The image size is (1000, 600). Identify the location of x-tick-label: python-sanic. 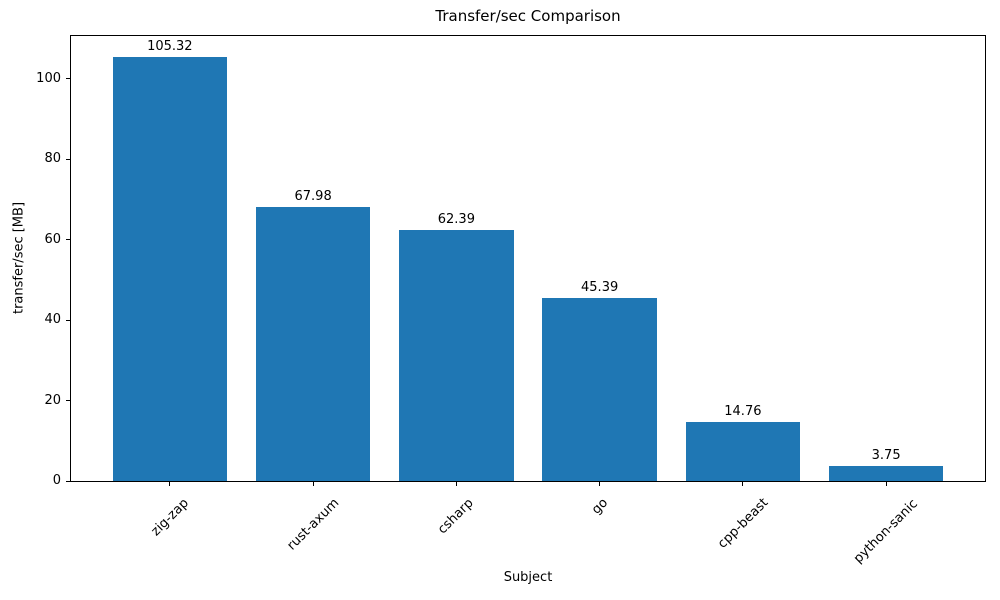
(886, 531).